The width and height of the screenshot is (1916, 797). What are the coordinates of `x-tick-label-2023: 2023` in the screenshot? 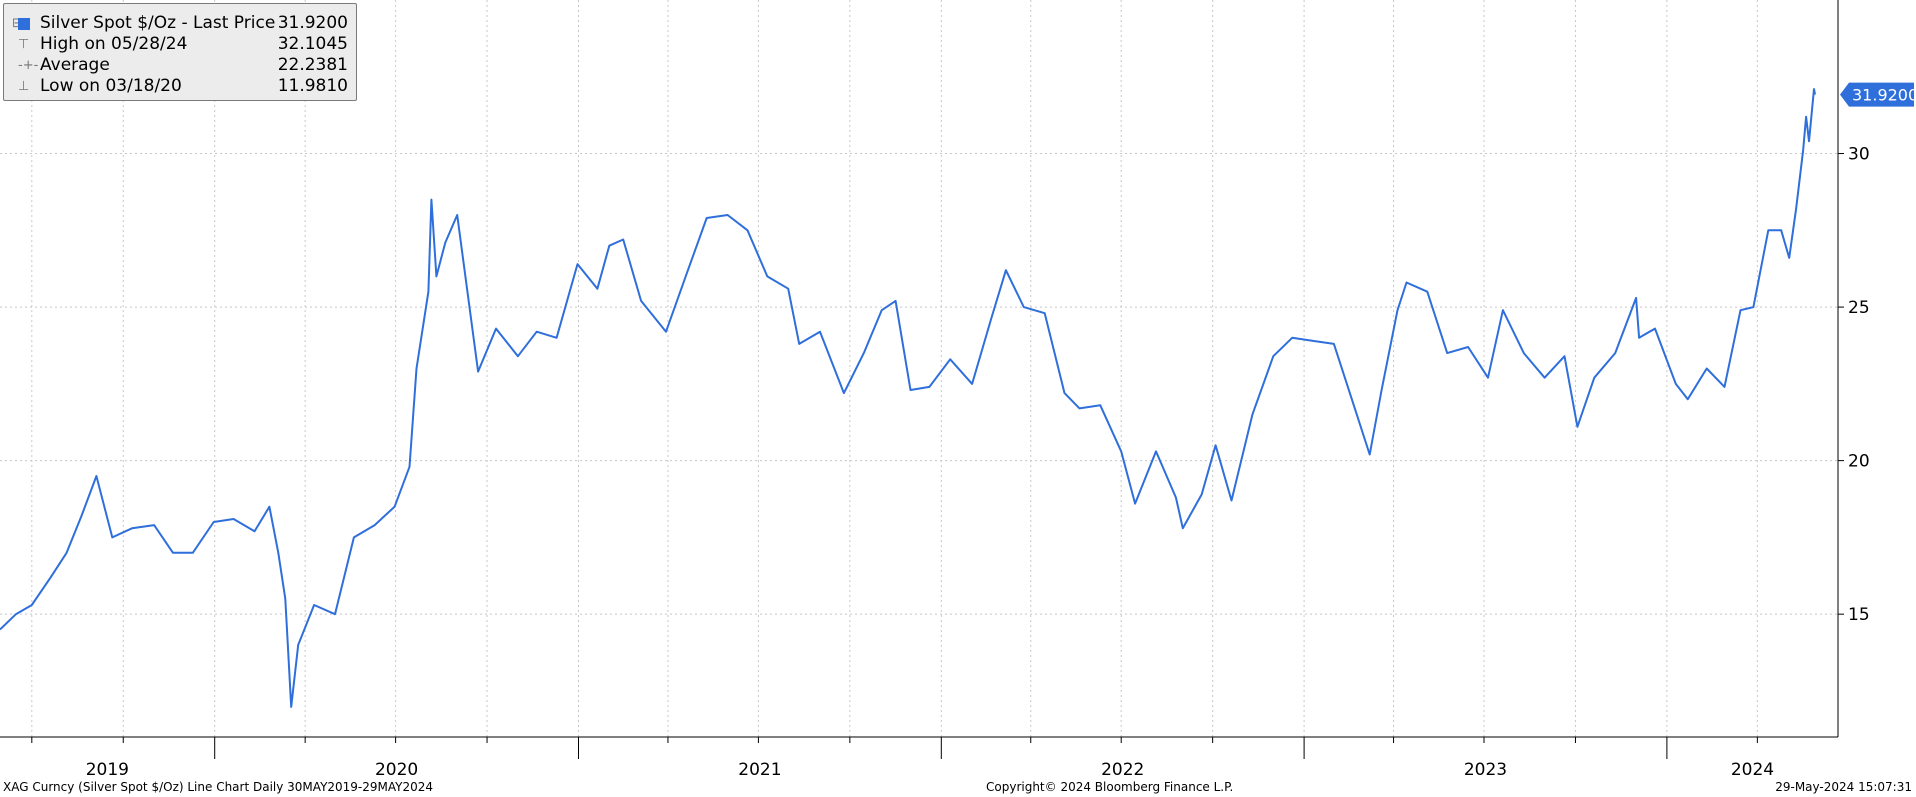 It's located at (1485, 770).